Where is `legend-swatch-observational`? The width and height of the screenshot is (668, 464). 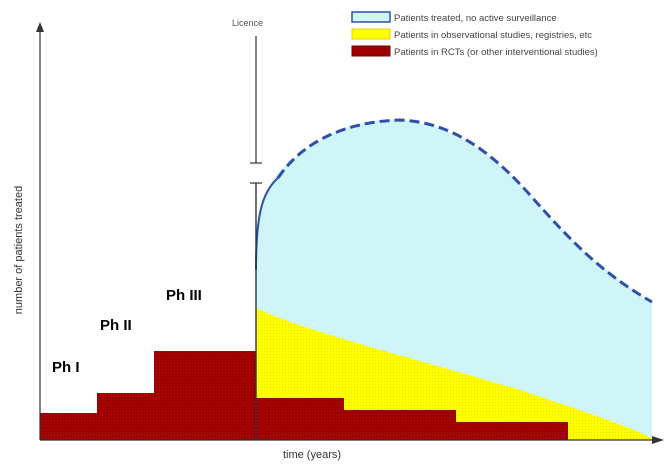 legend-swatch-observational is located at coordinates (371, 34).